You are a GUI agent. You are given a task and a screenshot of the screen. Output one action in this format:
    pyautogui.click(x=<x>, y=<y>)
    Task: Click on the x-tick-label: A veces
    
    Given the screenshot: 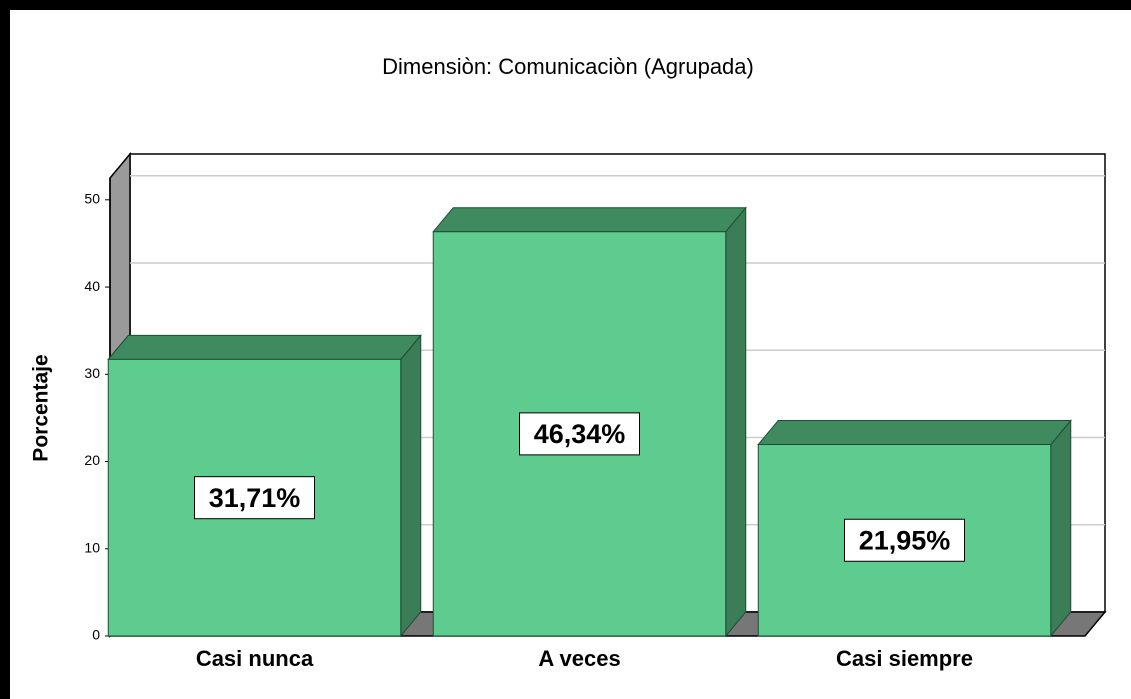 What is the action you would take?
    pyautogui.click(x=579, y=658)
    